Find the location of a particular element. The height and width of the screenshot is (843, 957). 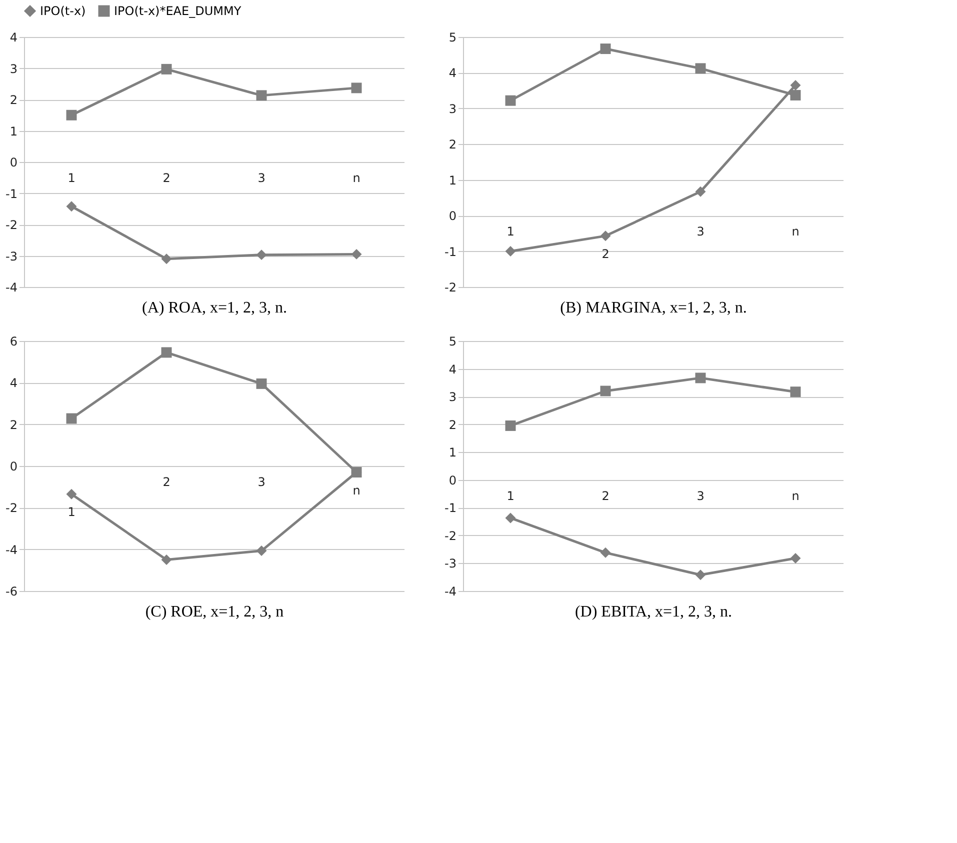

x-axis-title: (B) MARGINA, x=1, 2, 3, n. is located at coordinates (653, 308).